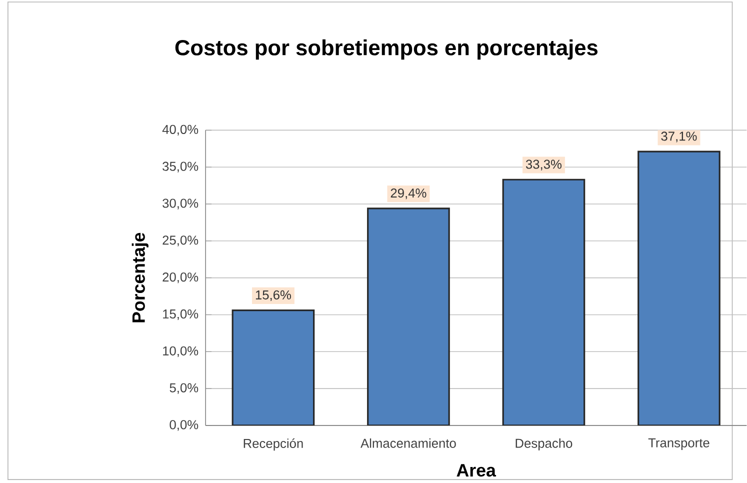 Image resolution: width=747 pixels, height=483 pixels. What do you see at coordinates (180, 204) in the screenshot?
I see `y-tick-label: 30,0%` at bounding box center [180, 204].